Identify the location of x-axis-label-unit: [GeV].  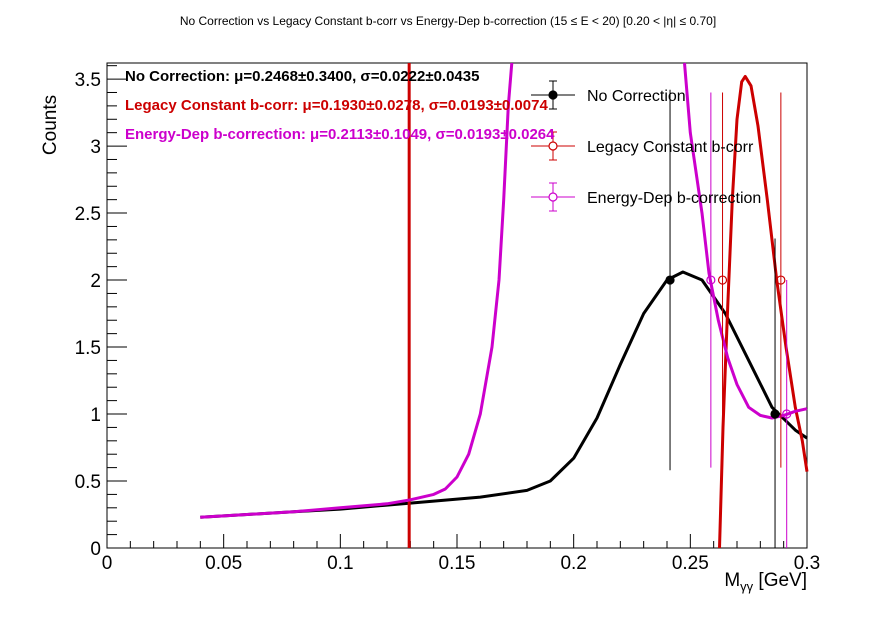
(780, 580).